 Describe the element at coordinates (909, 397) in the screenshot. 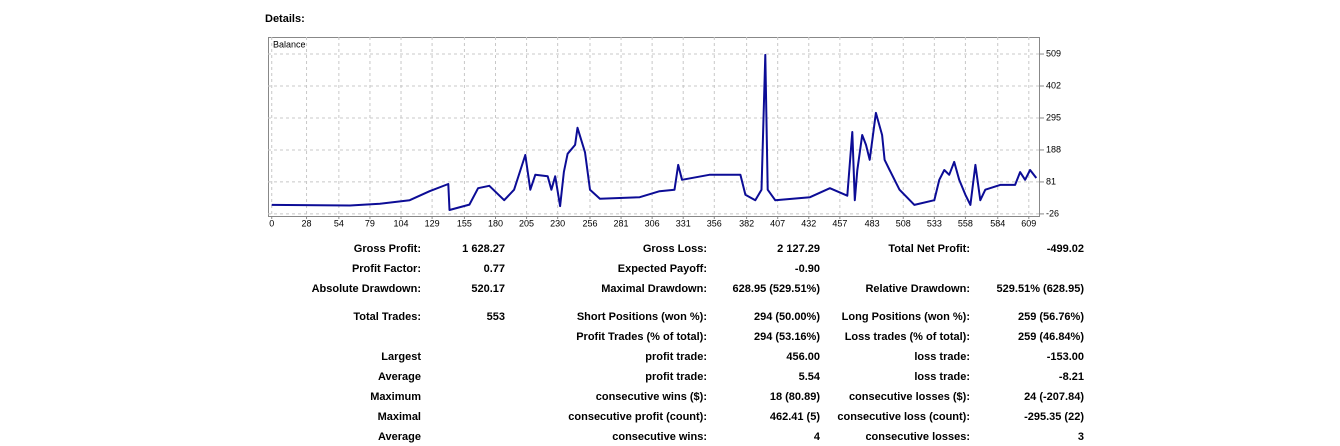

I see `stat-label: consecutive losses ($):` at that location.